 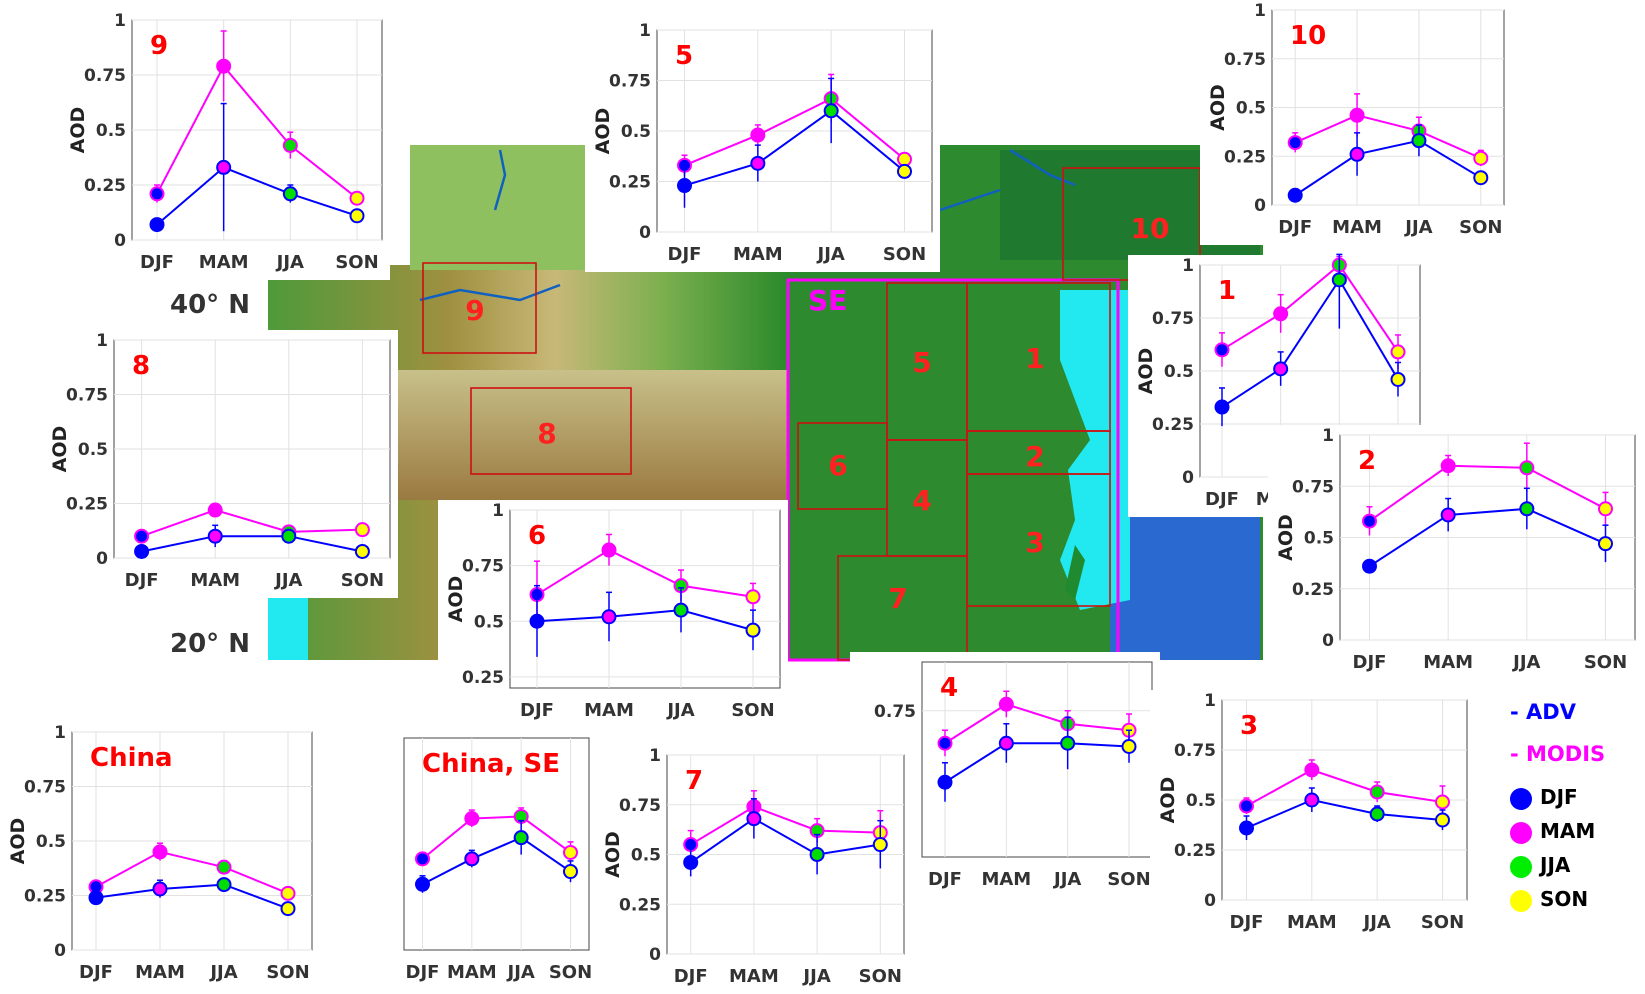 I want to click on lat-label-20n: 20° N, so click(x=210, y=644).